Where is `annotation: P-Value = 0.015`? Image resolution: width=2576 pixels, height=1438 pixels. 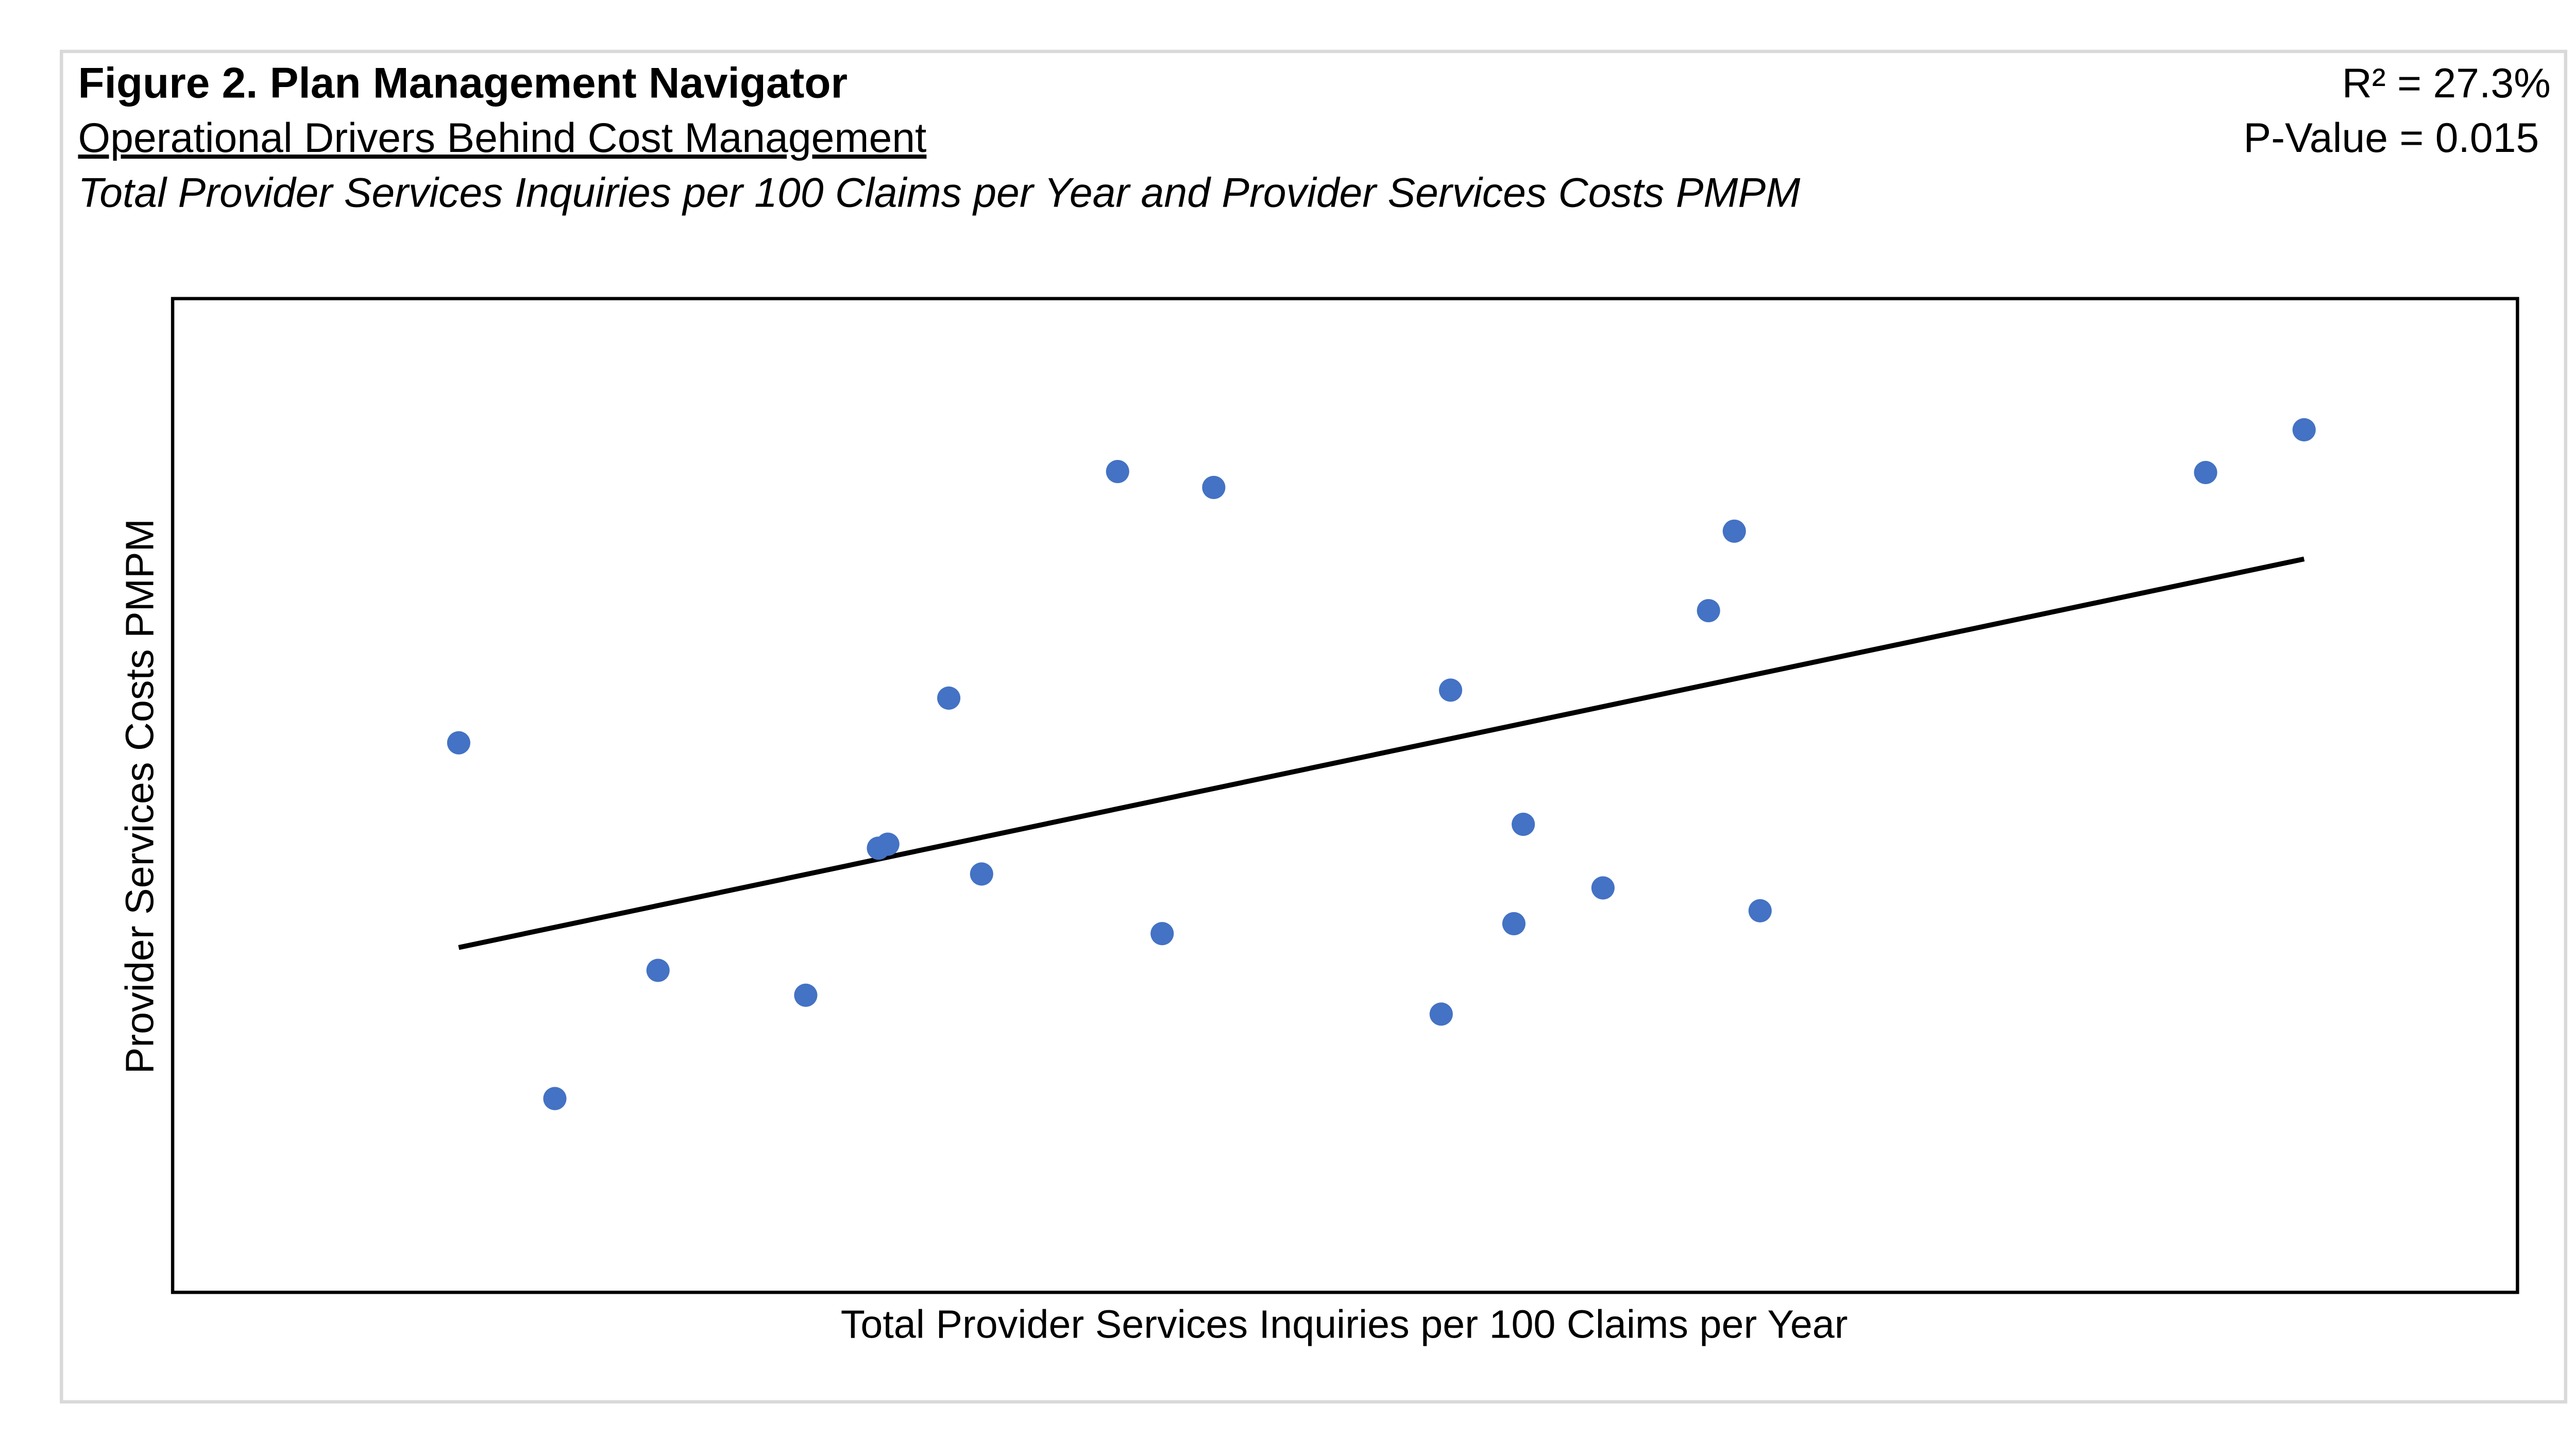
annotation: P-Value = 0.015 is located at coordinates (2391, 138).